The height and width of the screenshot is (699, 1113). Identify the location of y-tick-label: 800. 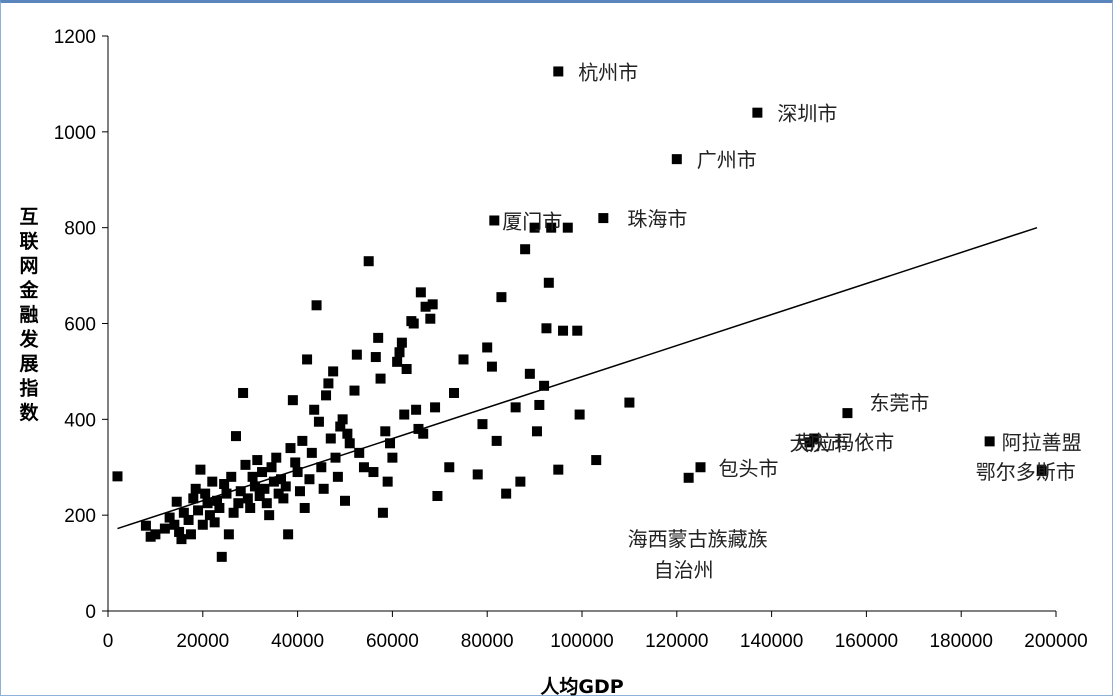
(80, 229).